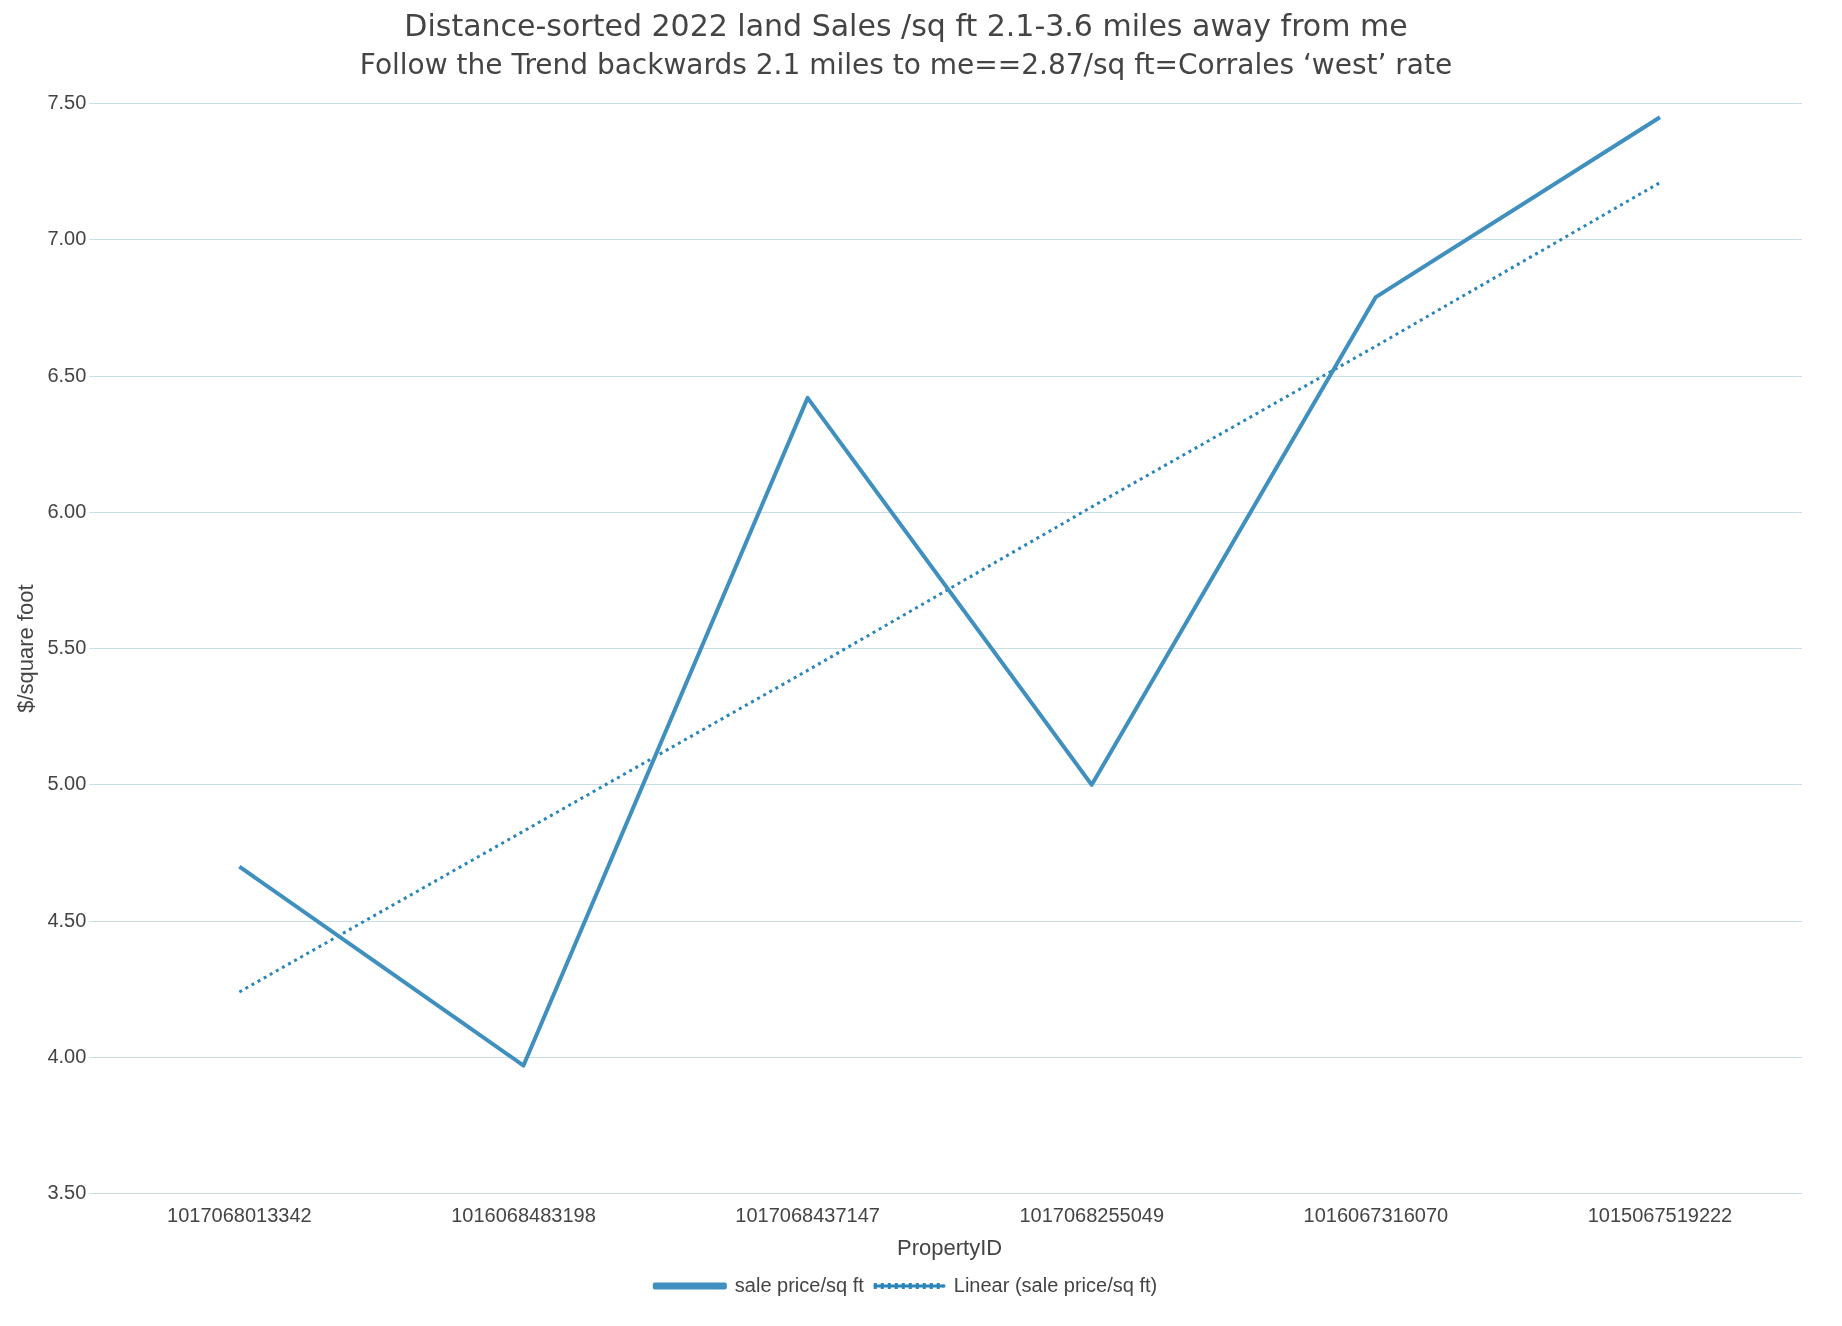  What do you see at coordinates (26, 648) in the screenshot?
I see `y-axis-title: $/square foot` at bounding box center [26, 648].